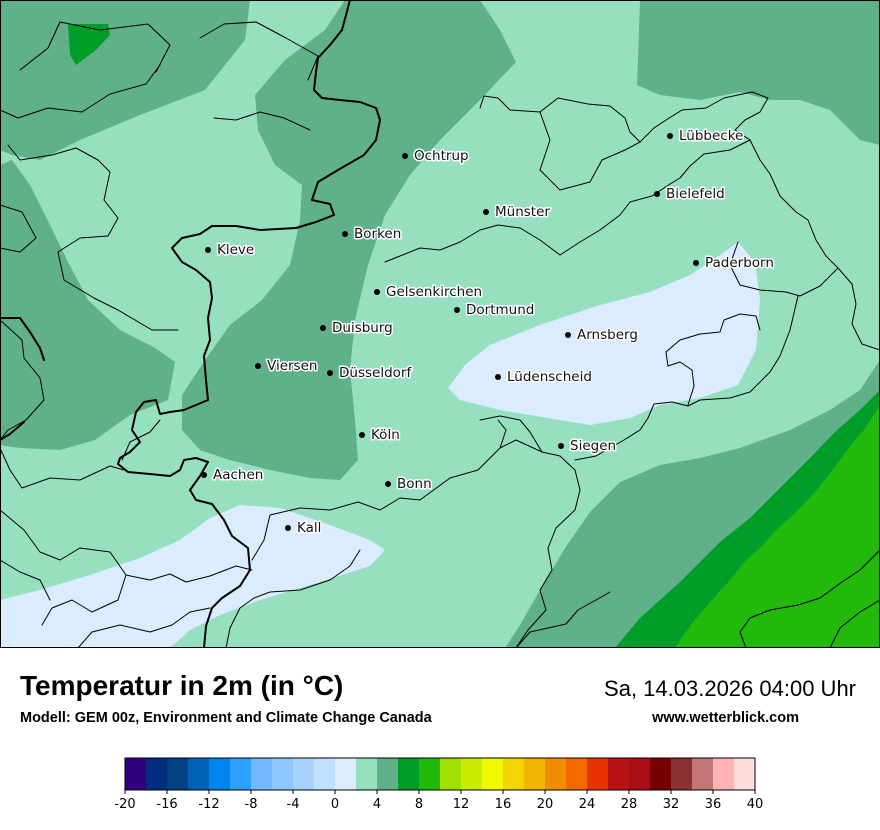 This screenshot has width=880, height=830. I want to click on city-bielefeld: Bielefeld, so click(690, 194).